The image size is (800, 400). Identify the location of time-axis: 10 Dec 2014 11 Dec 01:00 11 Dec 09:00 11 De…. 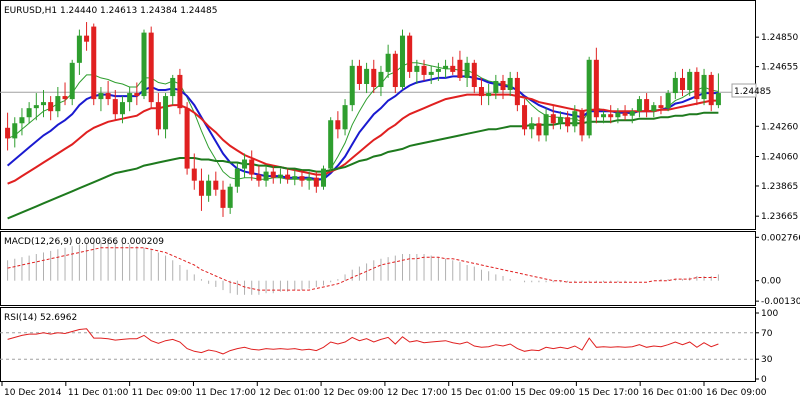
(384, 390).